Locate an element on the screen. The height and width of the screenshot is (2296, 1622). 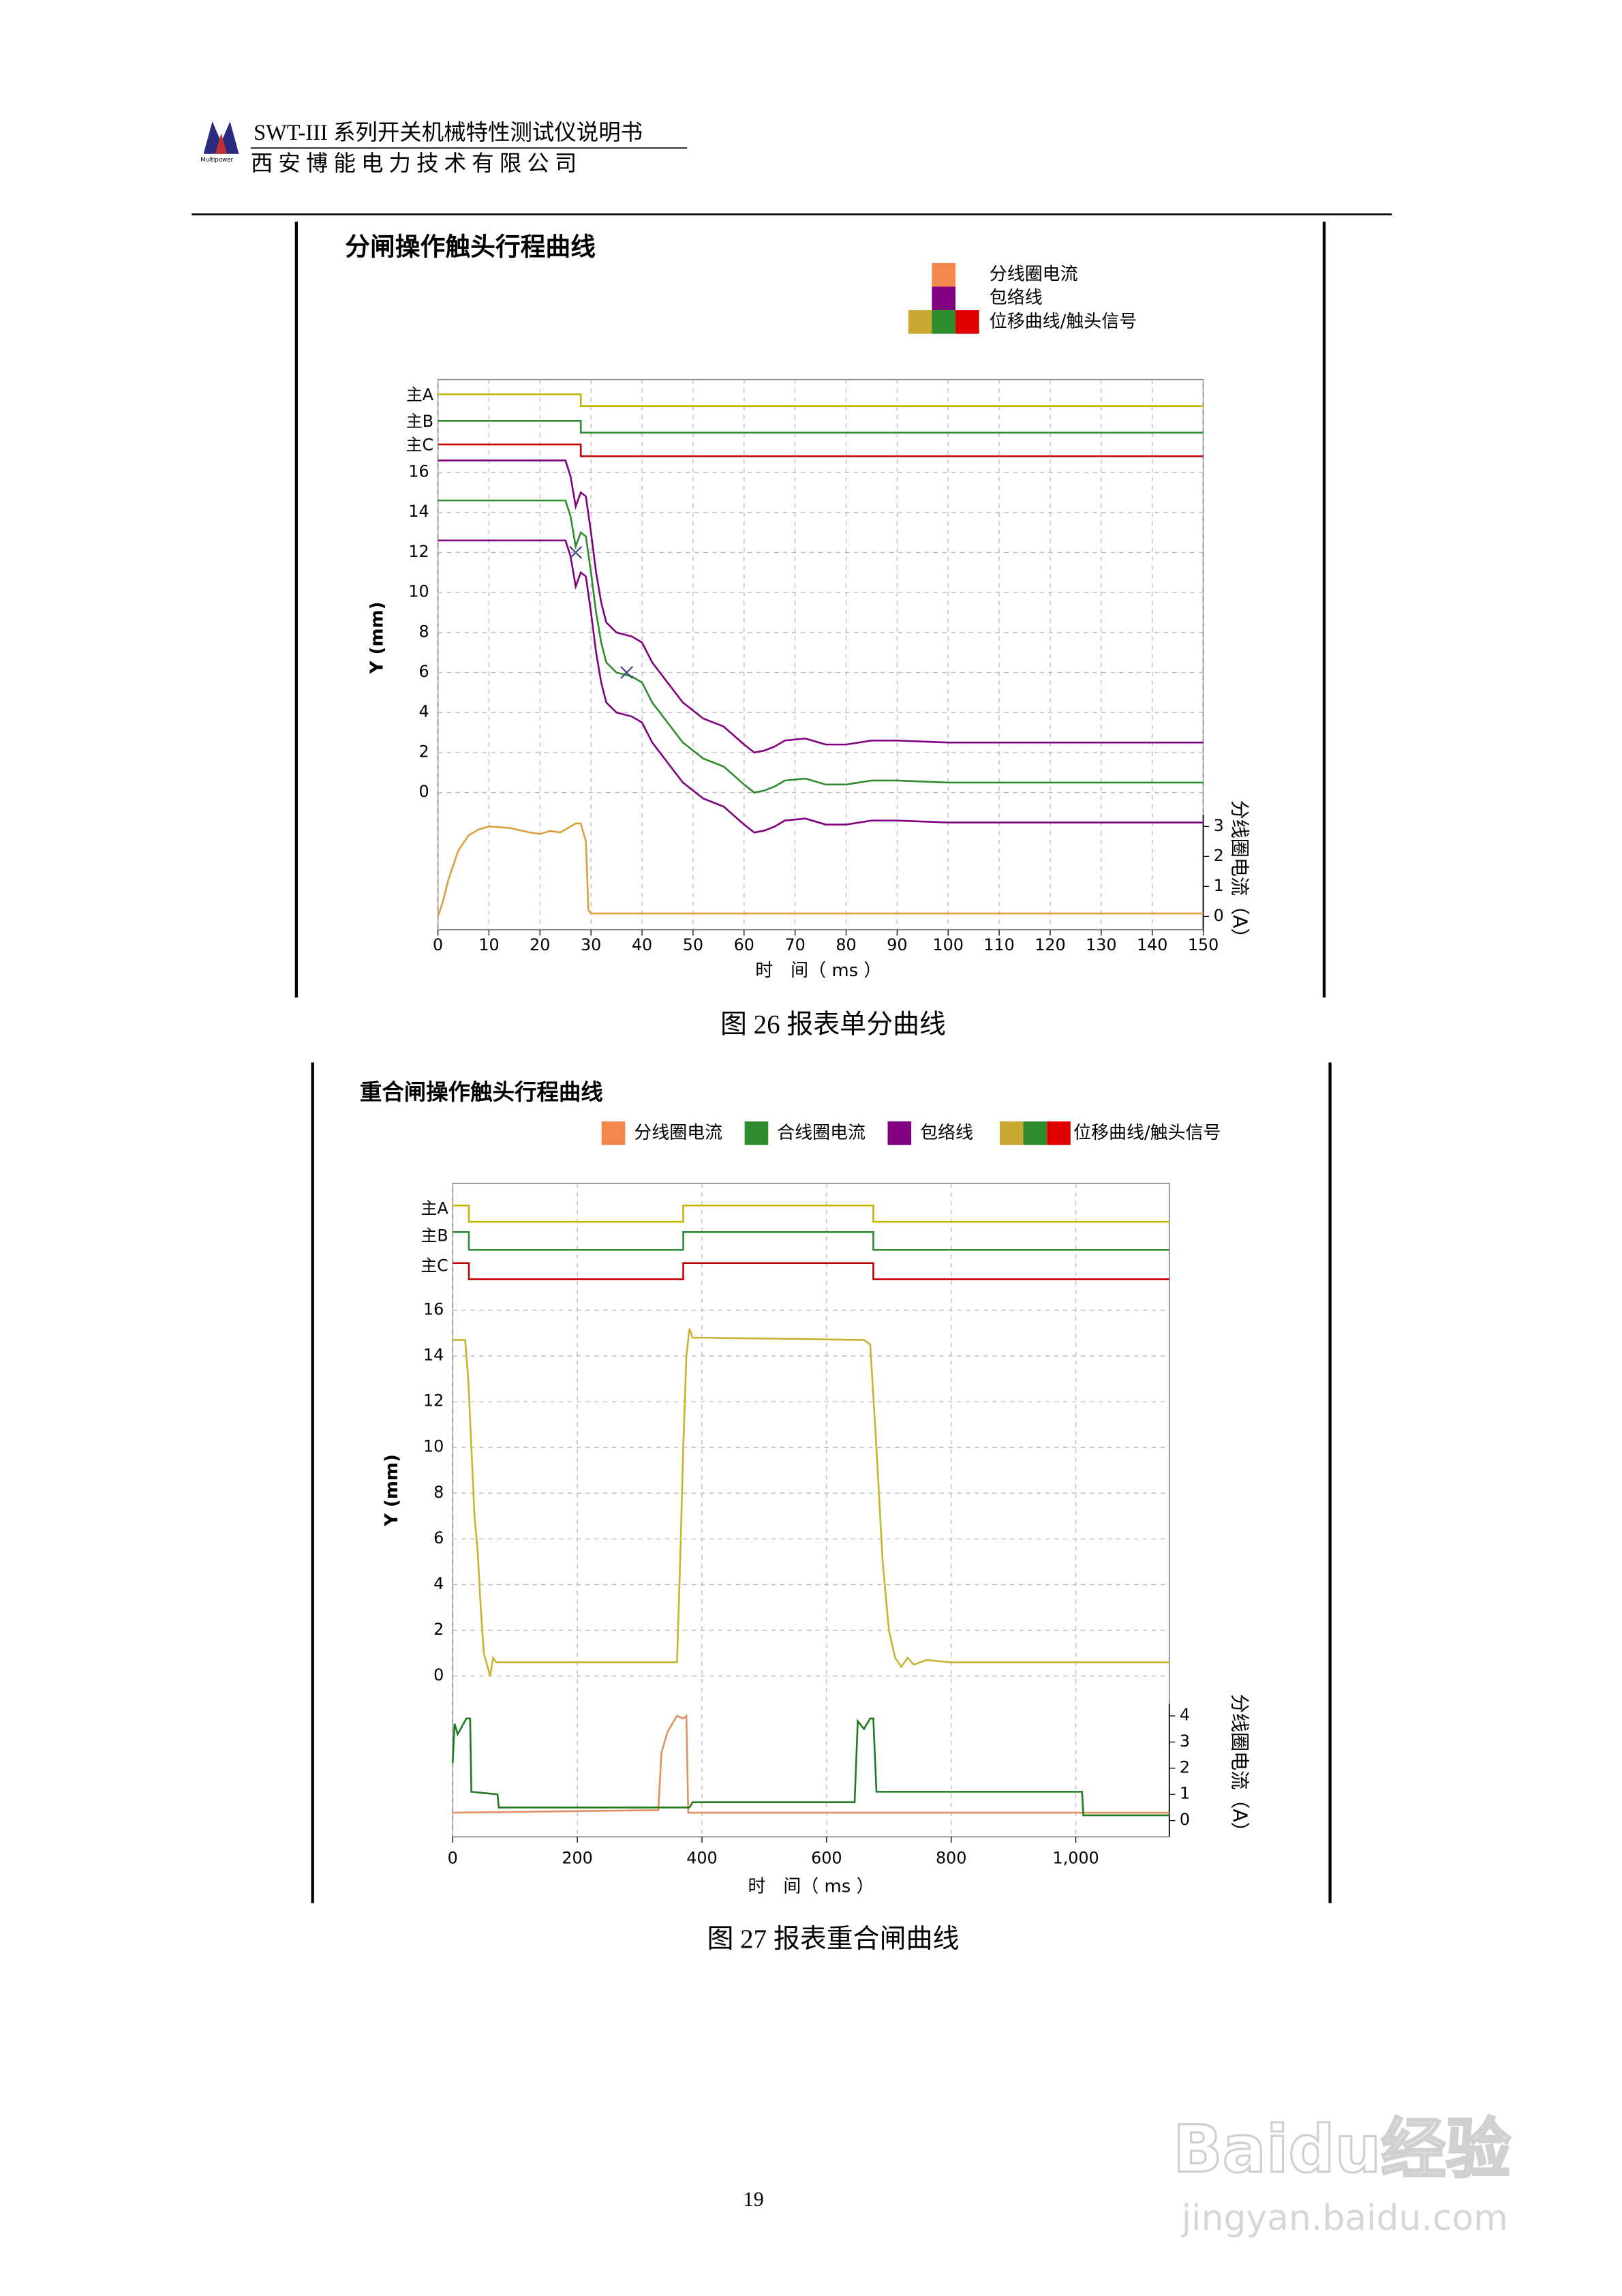
x-tick-label: 40 is located at coordinates (642, 944).